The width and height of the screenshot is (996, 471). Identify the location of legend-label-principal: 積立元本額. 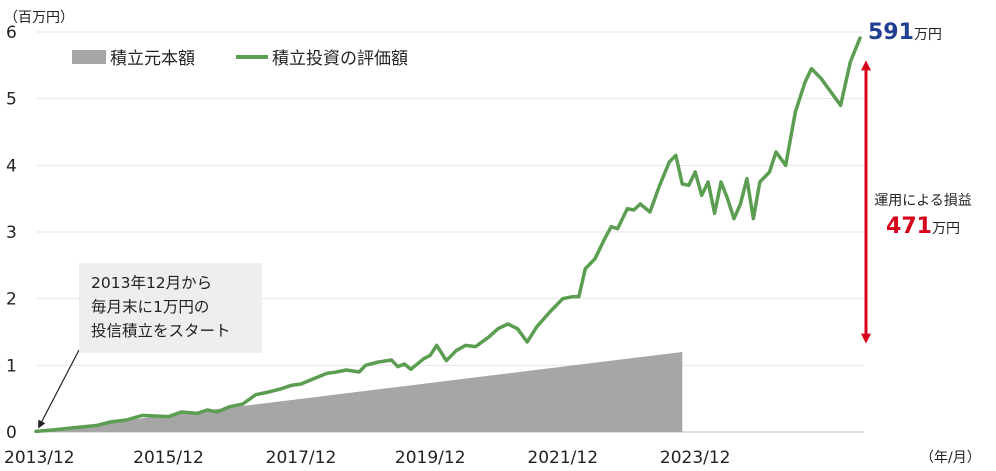
(152, 59).